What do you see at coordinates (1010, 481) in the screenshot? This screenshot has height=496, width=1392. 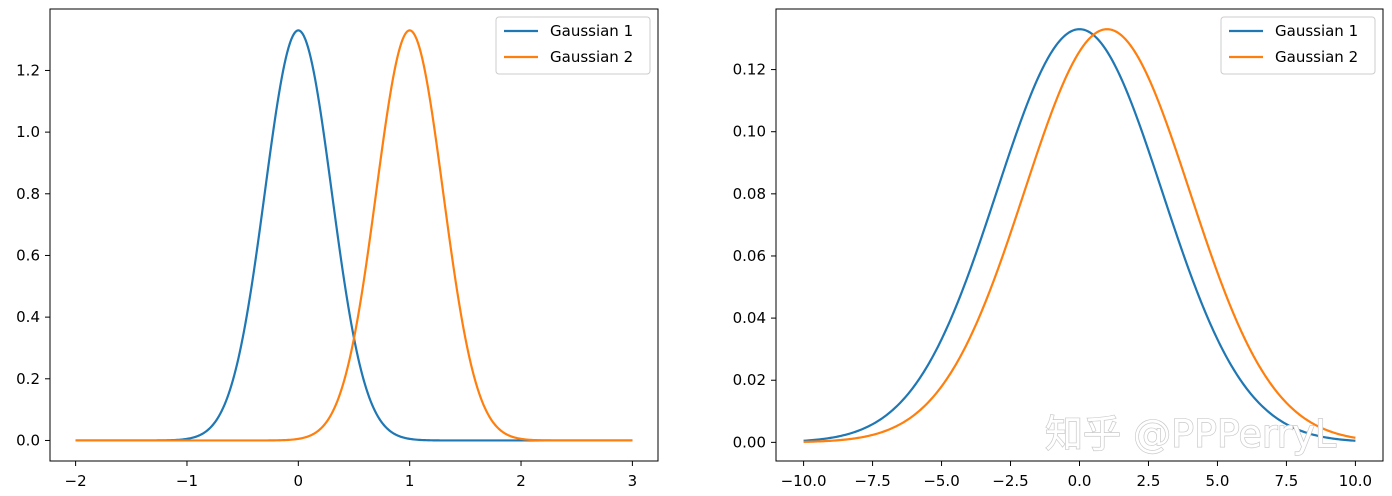 I see `x-tick-label: −2.5` at bounding box center [1010, 481].